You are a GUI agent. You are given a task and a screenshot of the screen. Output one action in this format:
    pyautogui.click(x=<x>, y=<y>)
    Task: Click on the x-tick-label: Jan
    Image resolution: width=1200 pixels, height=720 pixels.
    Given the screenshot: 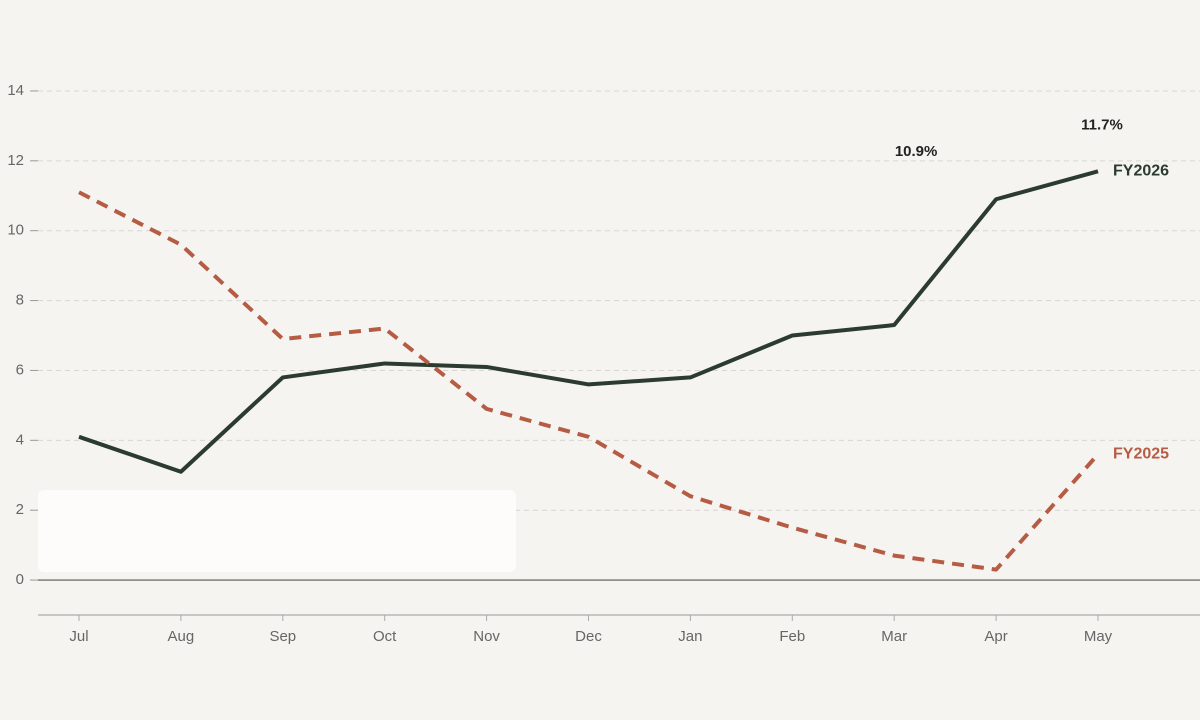 What is the action you would take?
    pyautogui.click(x=690, y=636)
    